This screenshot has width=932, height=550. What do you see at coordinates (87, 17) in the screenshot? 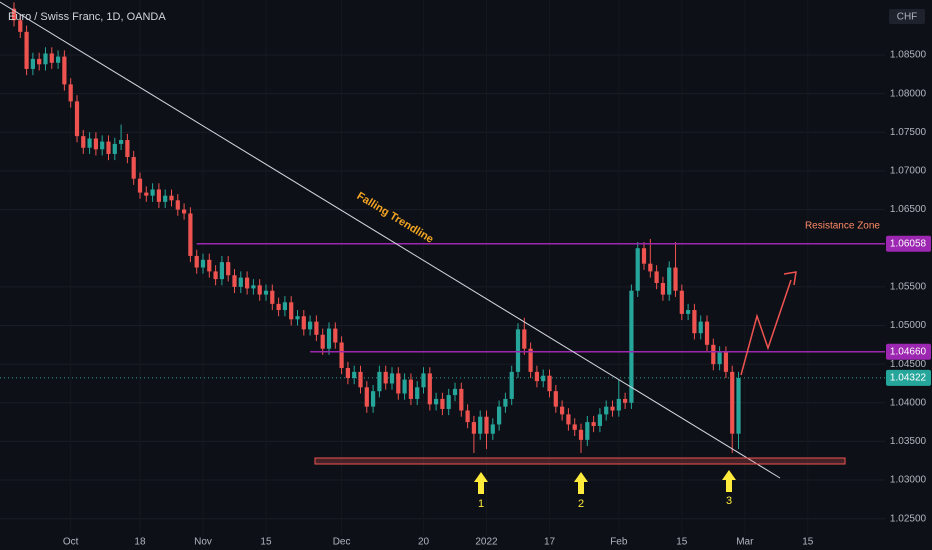
I see `chart-title: Euro / Swiss Franc, 1D, OANDA` at bounding box center [87, 17].